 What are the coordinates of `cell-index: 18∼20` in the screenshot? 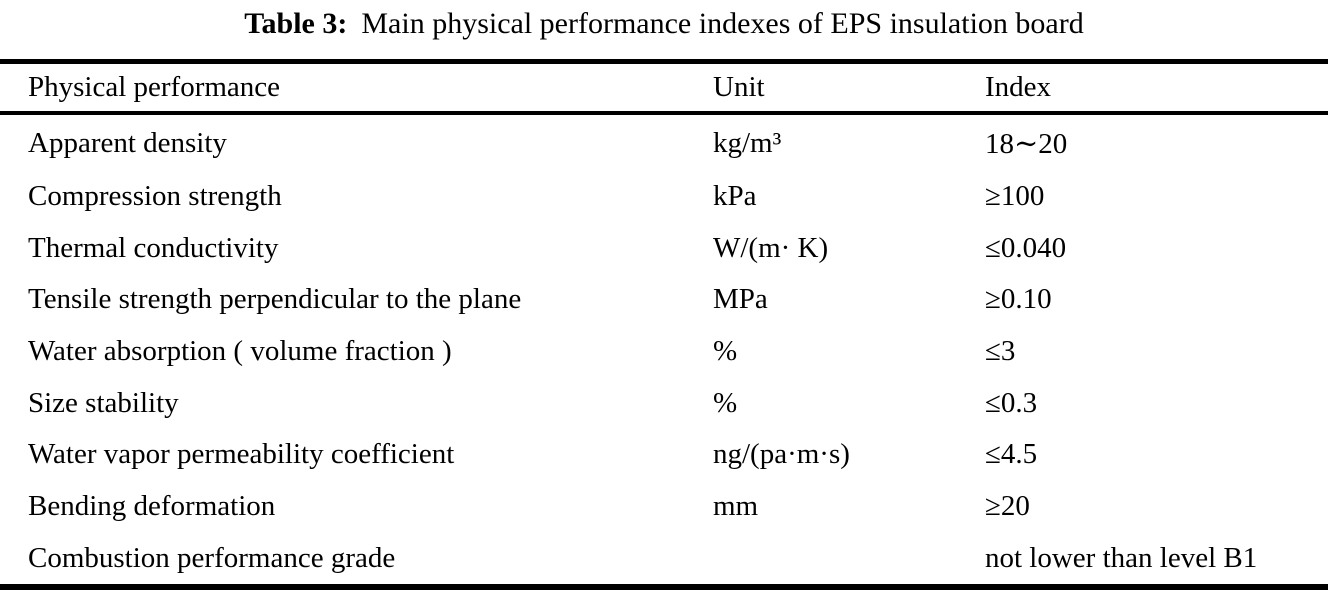 It's located at (1026, 144).